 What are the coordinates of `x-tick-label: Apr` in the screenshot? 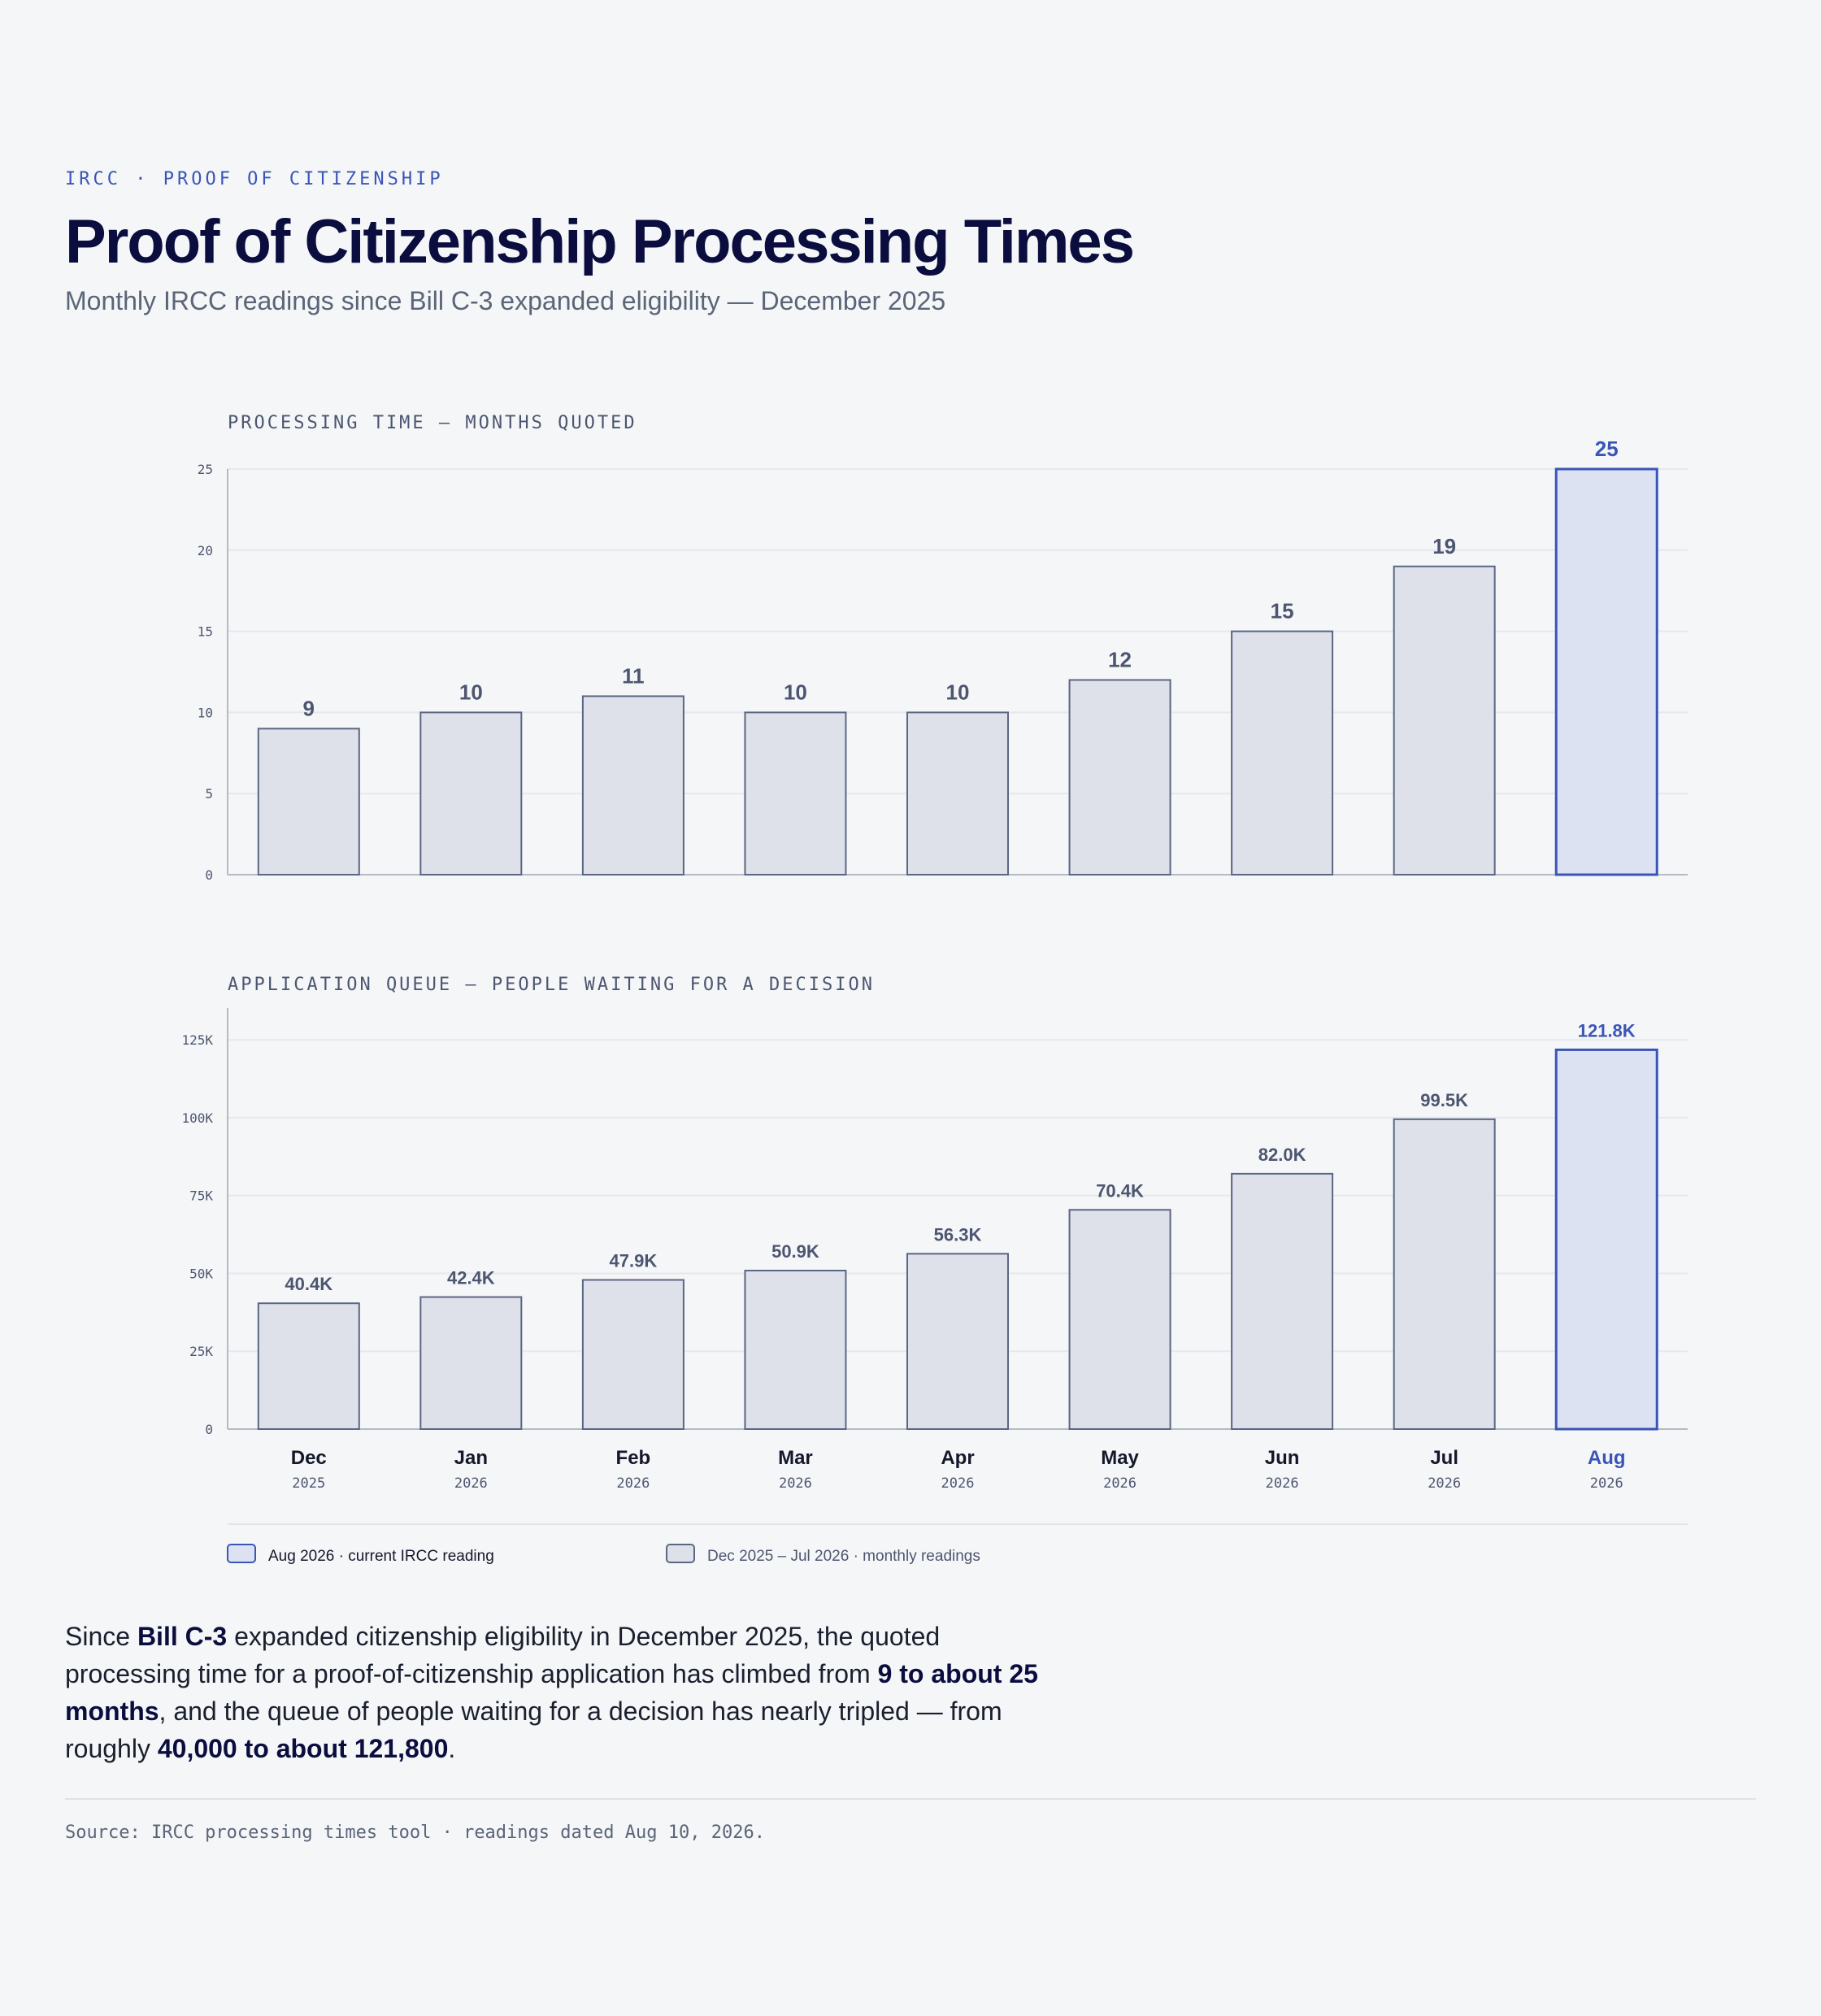 It's located at (957, 1458).